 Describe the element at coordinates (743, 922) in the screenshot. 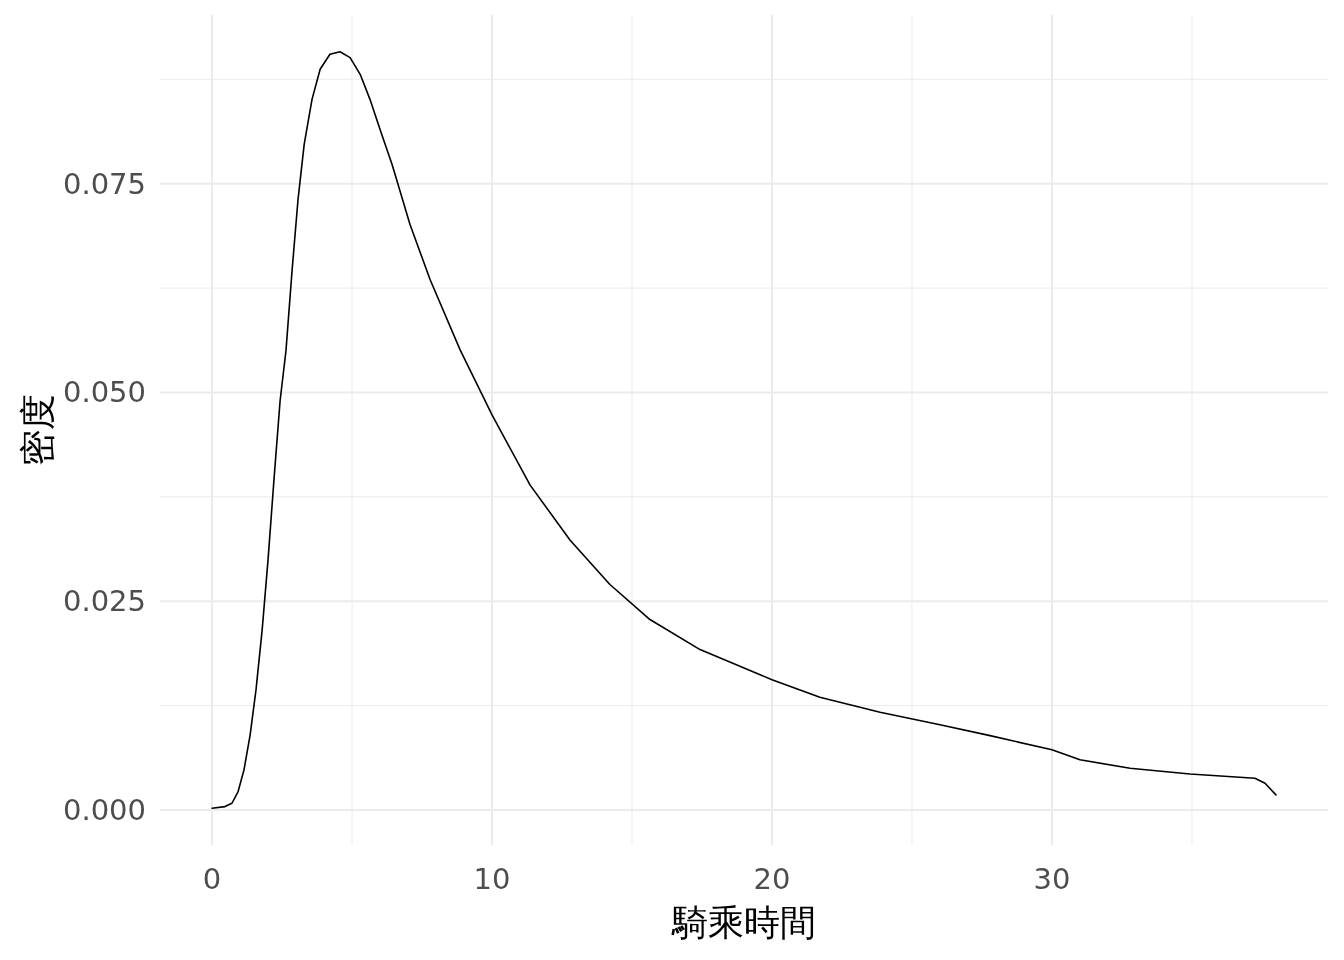

I see `x-axis-title: 騎乘時間` at that location.